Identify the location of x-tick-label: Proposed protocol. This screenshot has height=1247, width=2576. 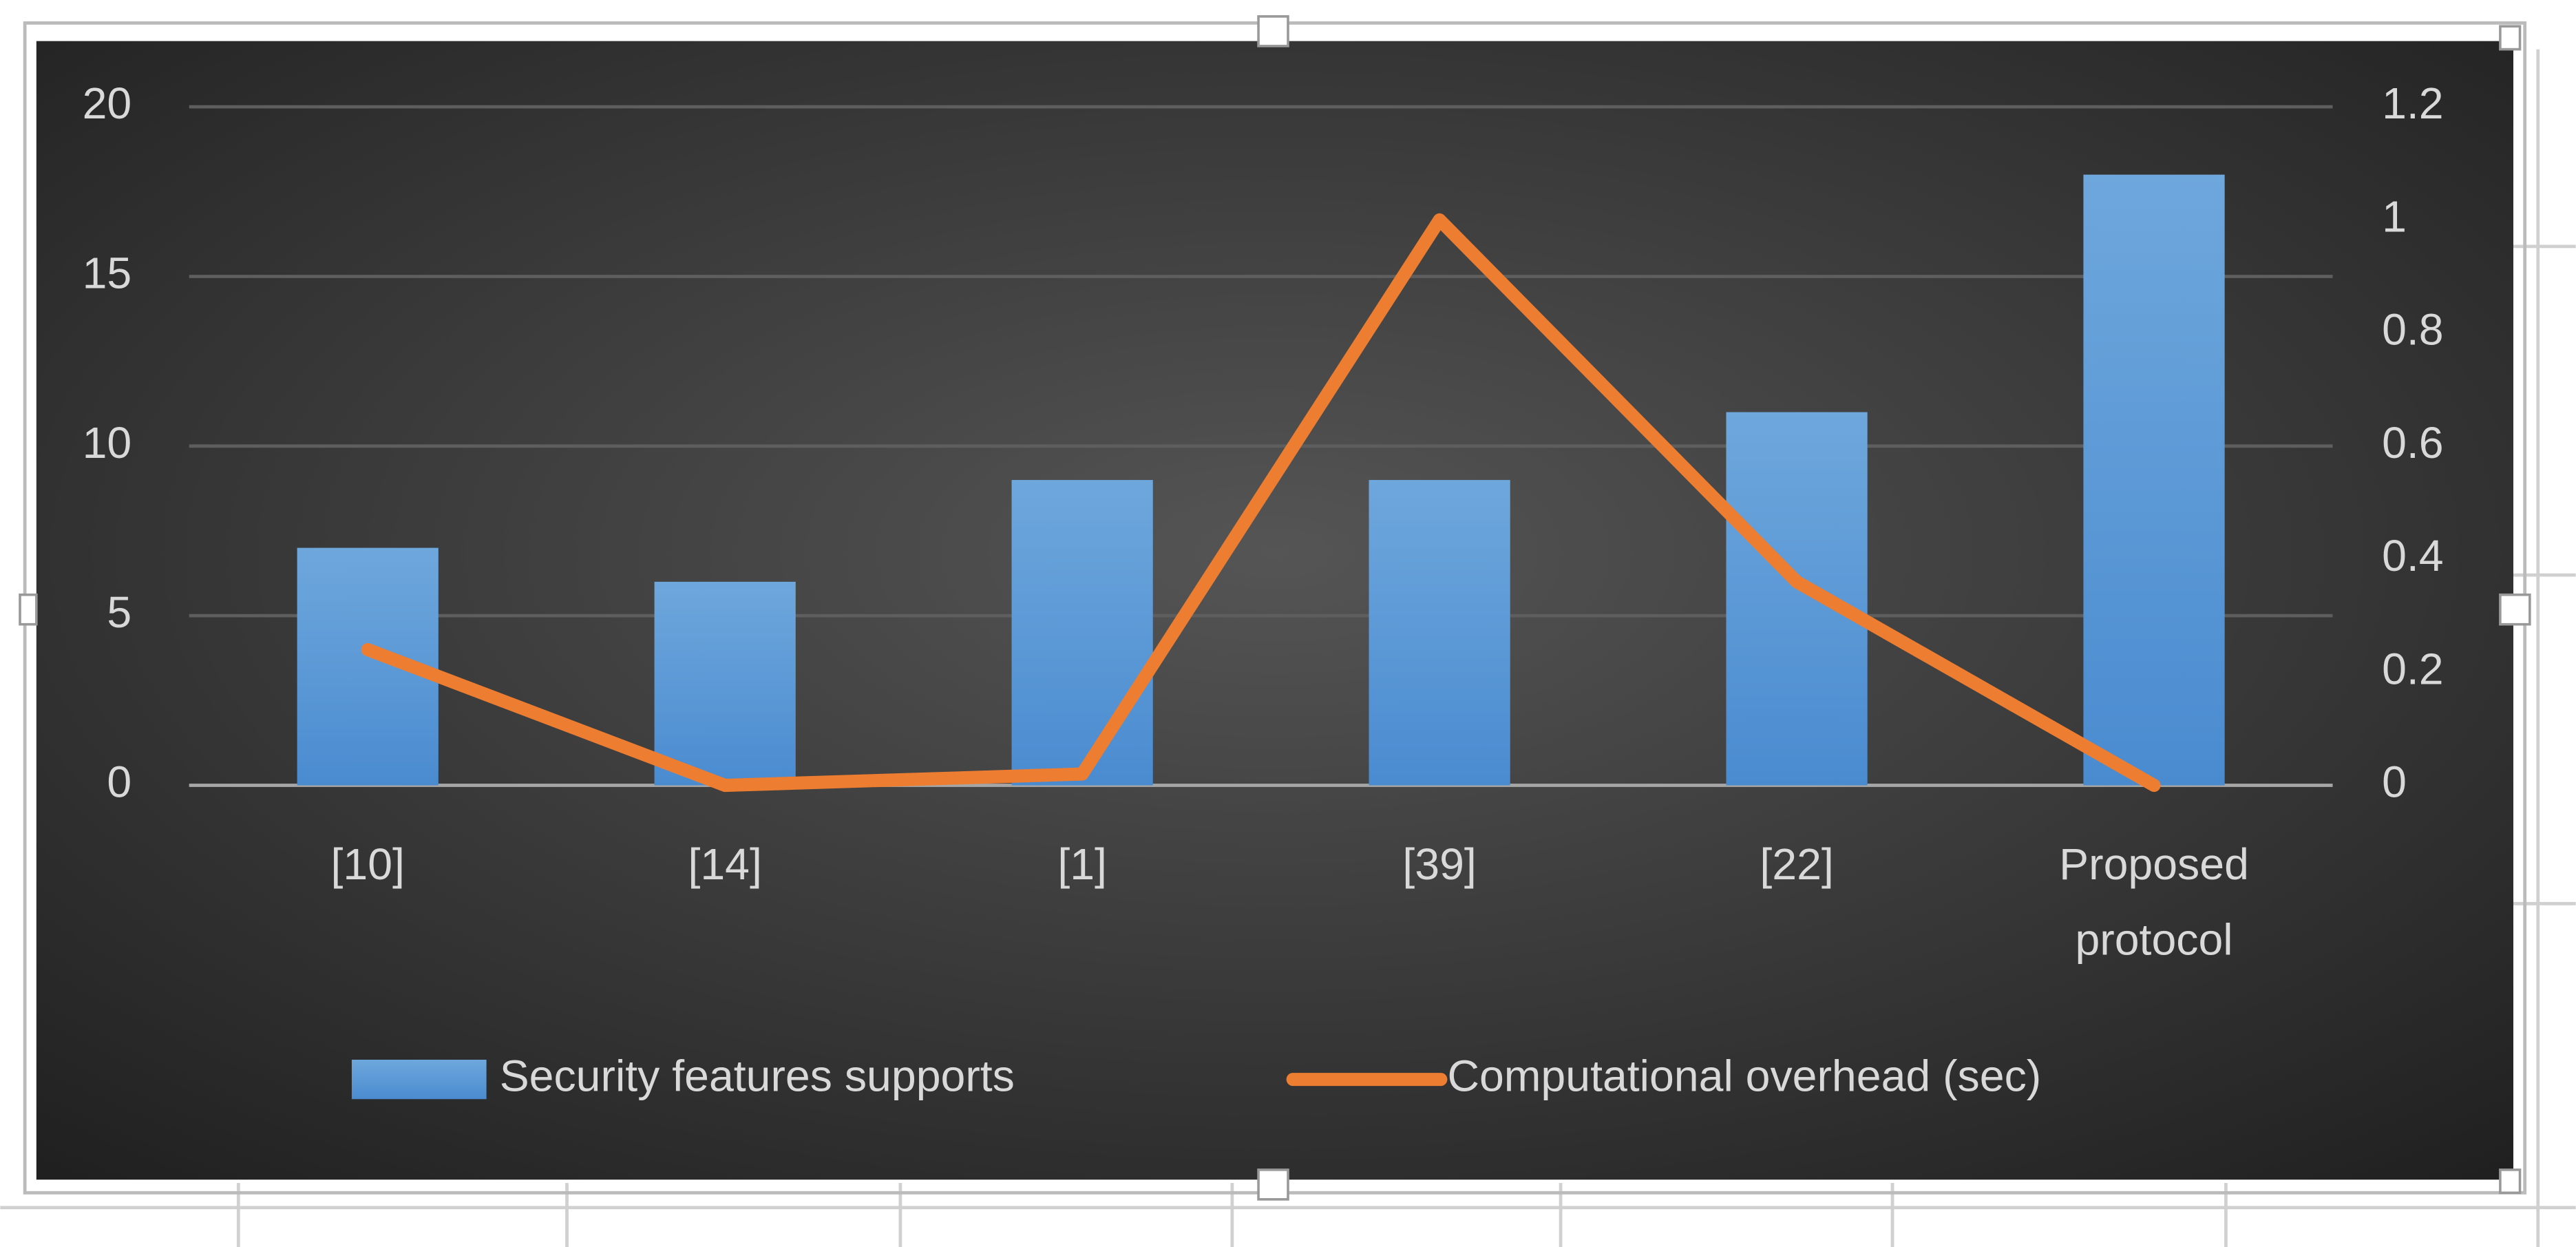
(2154, 902).